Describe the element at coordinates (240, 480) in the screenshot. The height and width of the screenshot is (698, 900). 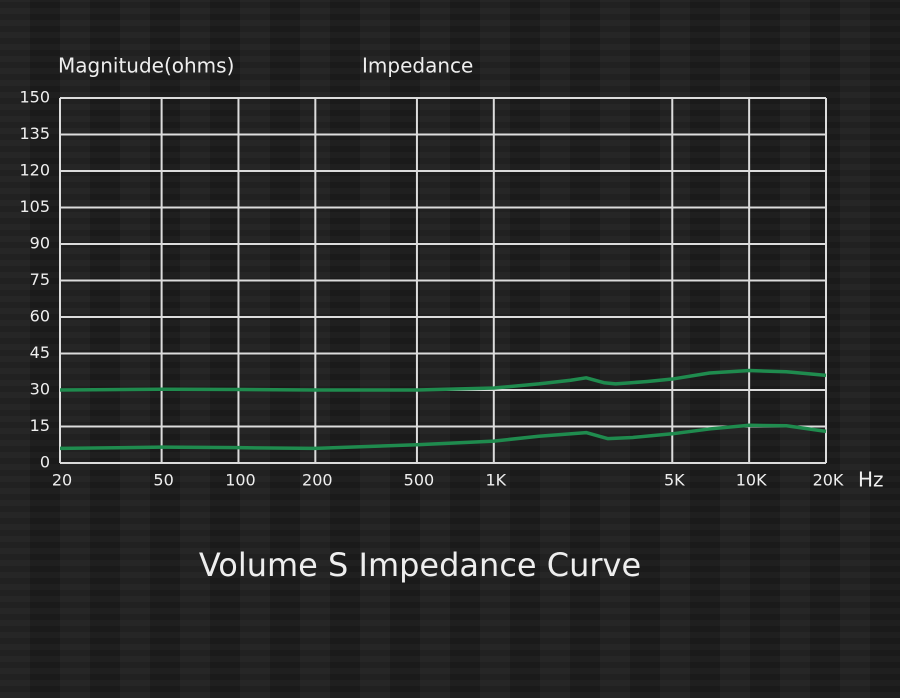
I see `x-tick-label: 100` at that location.